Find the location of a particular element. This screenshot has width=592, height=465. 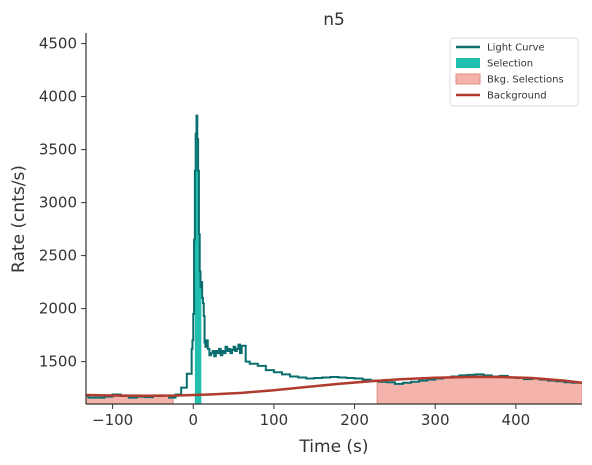

y-tick-label: 1500 is located at coordinates (58, 362).